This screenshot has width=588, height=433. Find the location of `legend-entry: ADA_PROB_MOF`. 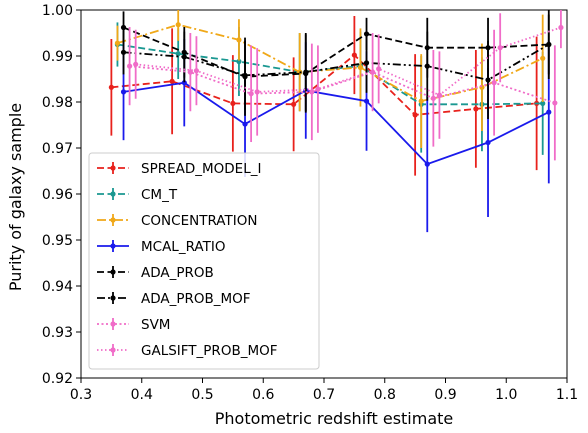

legend-entry: ADA_PROB_MOF is located at coordinates (174, 299).